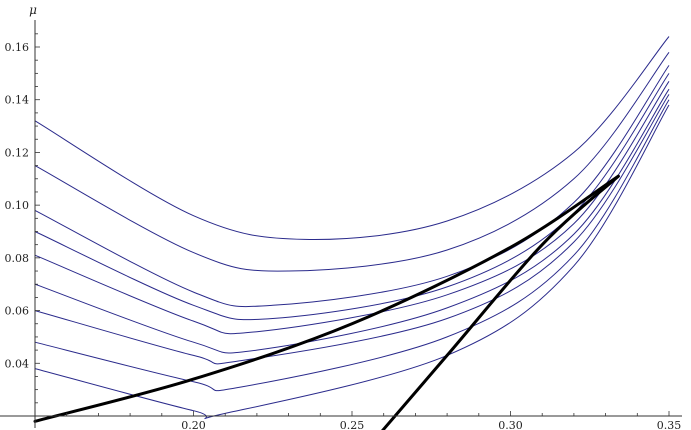 This screenshot has height=430, width=691. Describe the element at coordinates (510, 424) in the screenshot. I see `x-tick-label: 0.30` at that location.